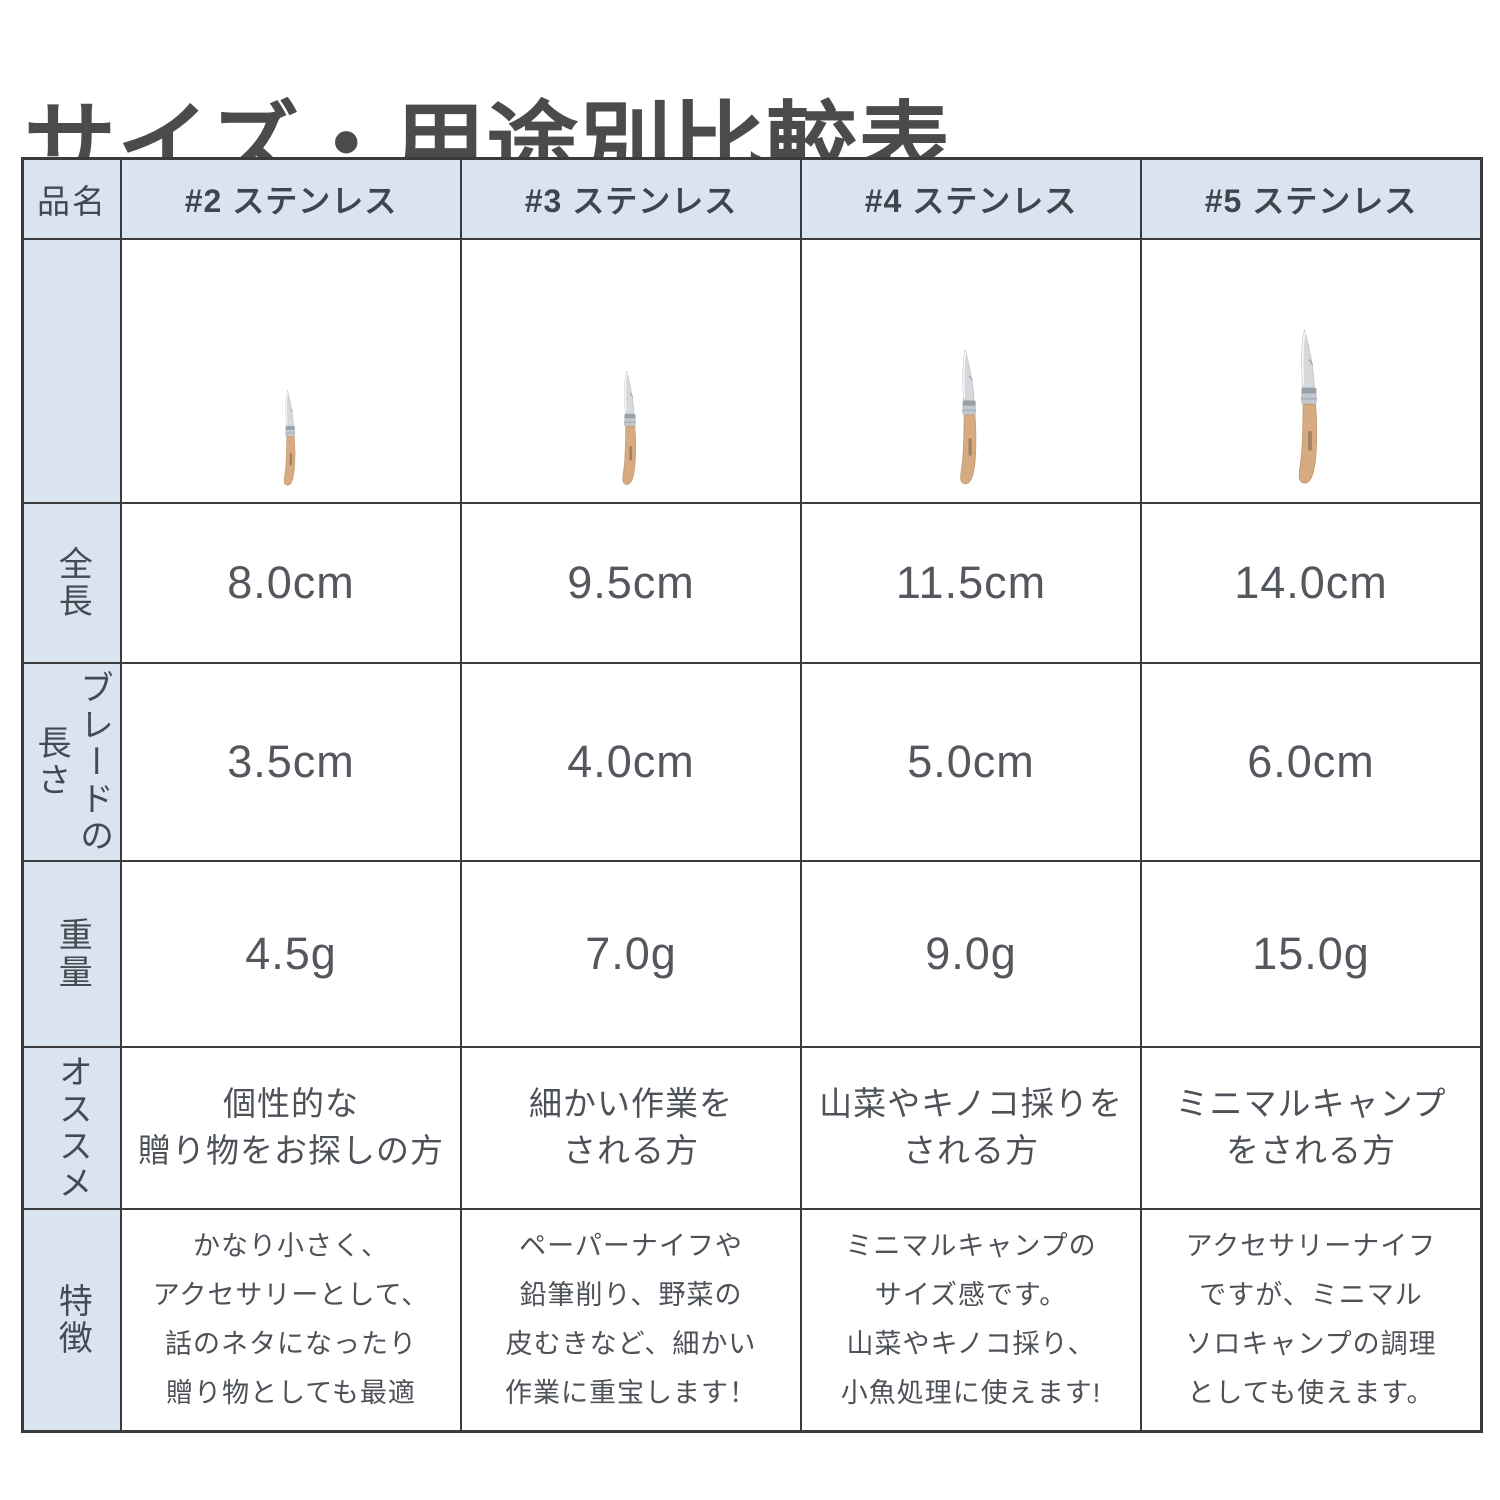 The width and height of the screenshot is (1500, 1500). What do you see at coordinates (1311, 406) in the screenshot?
I see `opinel-no5-knife-photo` at bounding box center [1311, 406].